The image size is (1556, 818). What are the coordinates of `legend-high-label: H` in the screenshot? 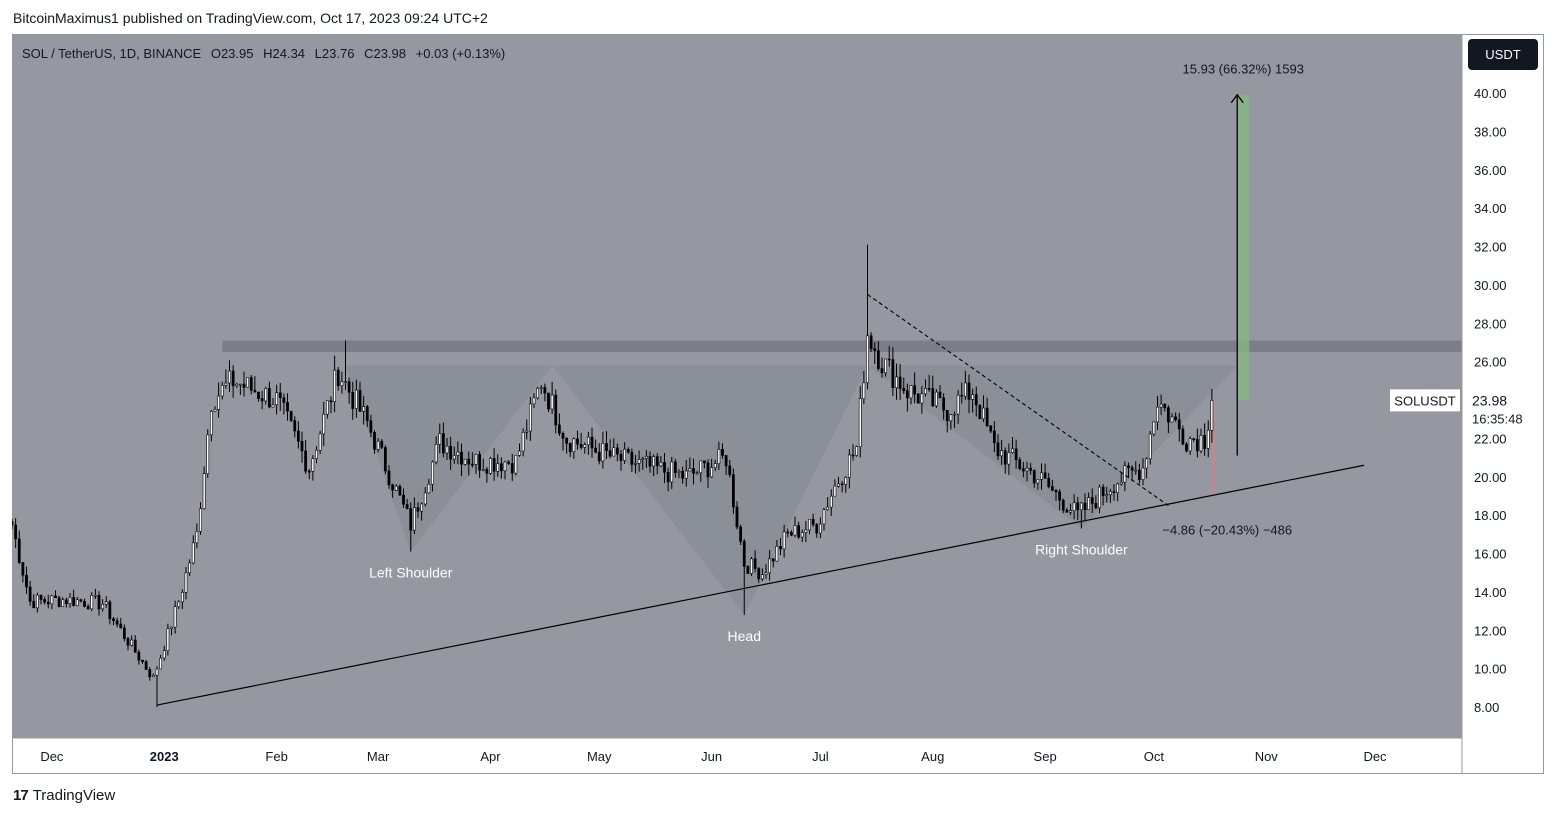 It's located at (267, 53).